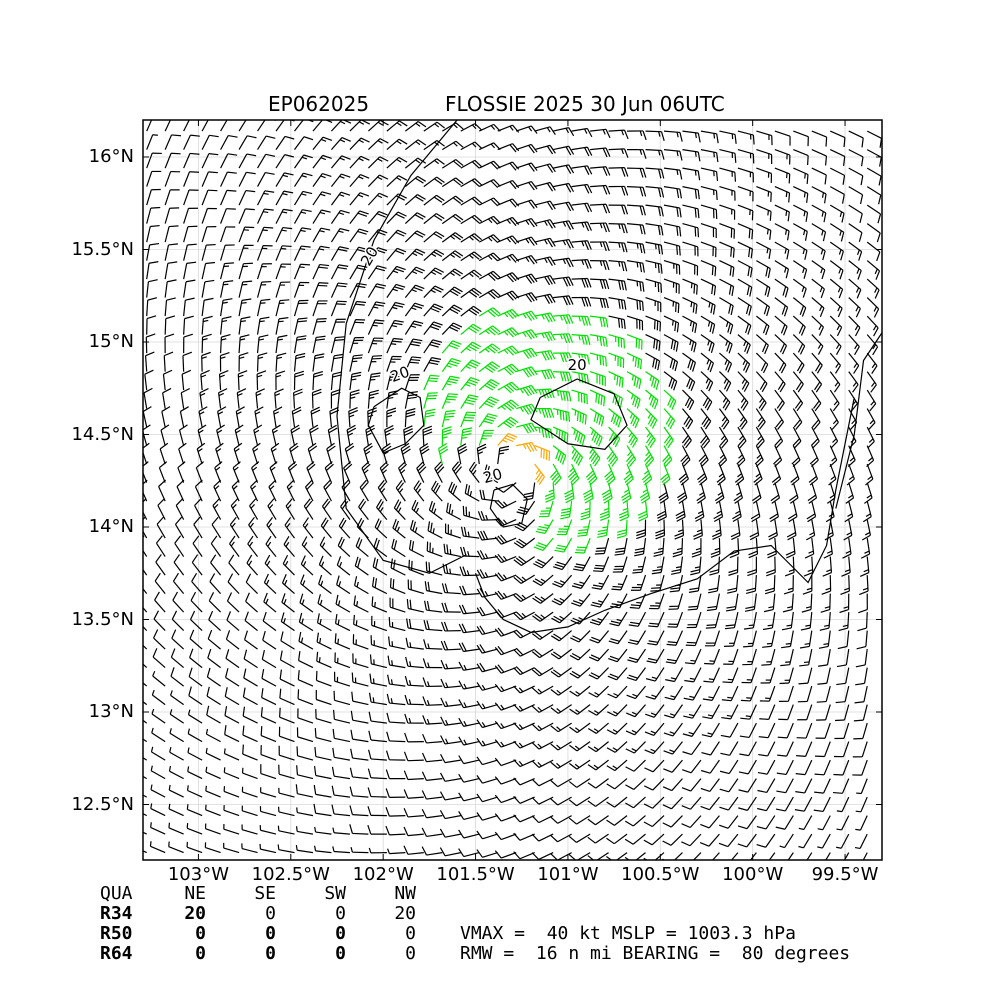  What do you see at coordinates (198, 874) in the screenshot?
I see `lon-tick-label: 103°W` at bounding box center [198, 874].